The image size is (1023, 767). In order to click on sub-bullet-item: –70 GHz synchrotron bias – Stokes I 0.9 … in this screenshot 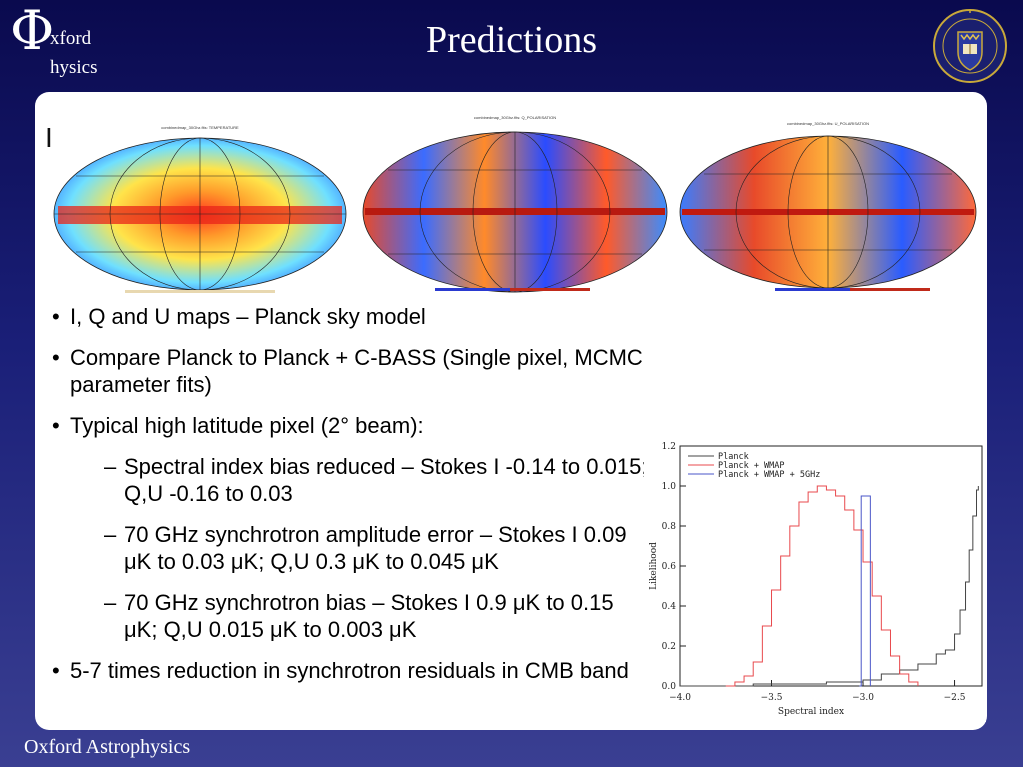, I will do `click(359, 616)`.